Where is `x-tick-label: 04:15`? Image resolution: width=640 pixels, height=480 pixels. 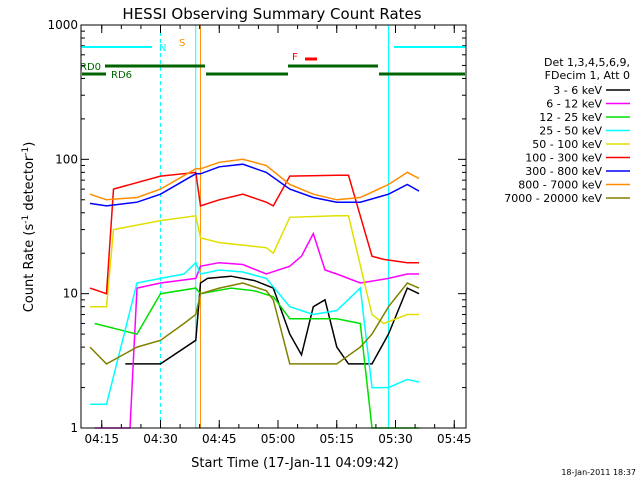 x-tick-label: 04:15 is located at coordinates (101, 439).